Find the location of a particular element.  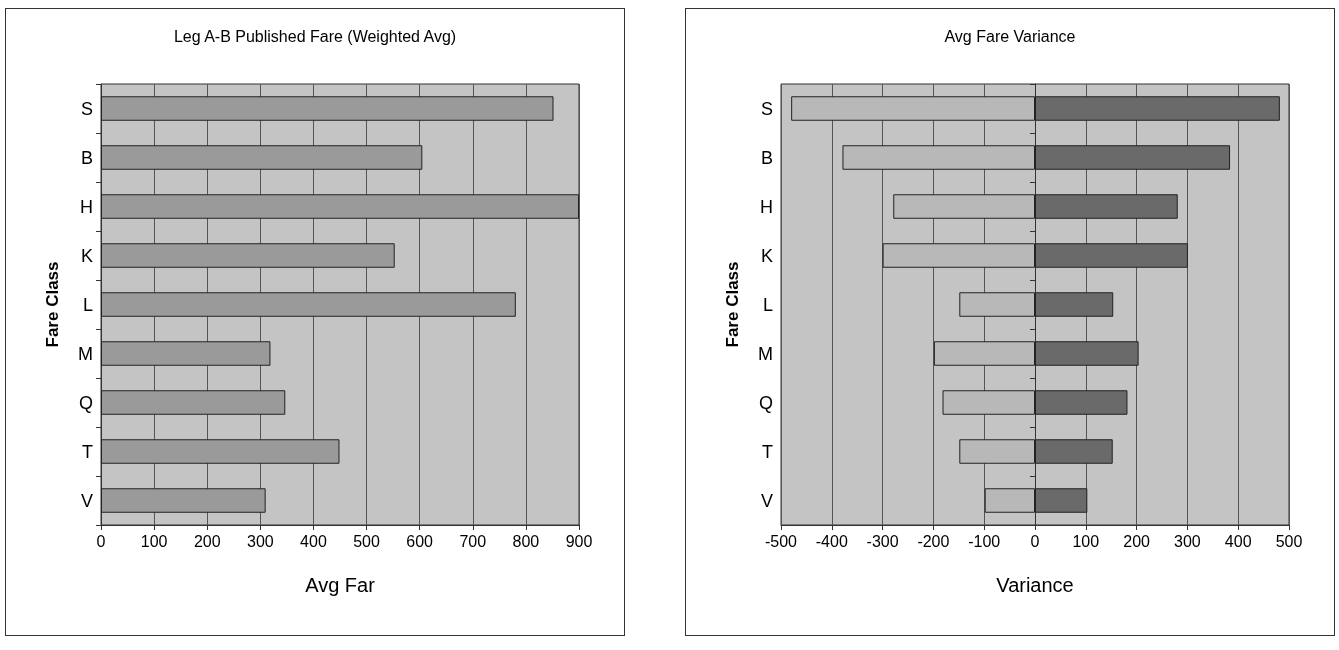

x-tick-label: -400 is located at coordinates (831, 541).